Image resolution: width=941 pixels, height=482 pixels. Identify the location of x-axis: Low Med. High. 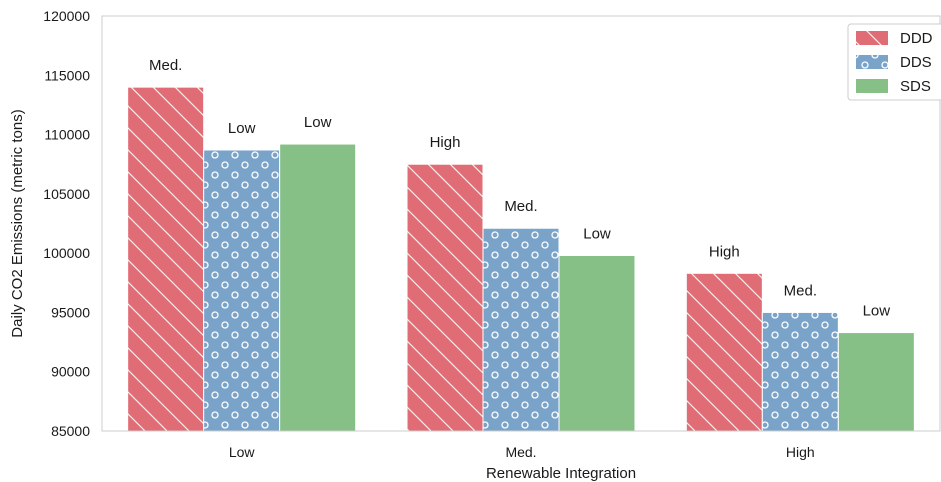
(522, 452).